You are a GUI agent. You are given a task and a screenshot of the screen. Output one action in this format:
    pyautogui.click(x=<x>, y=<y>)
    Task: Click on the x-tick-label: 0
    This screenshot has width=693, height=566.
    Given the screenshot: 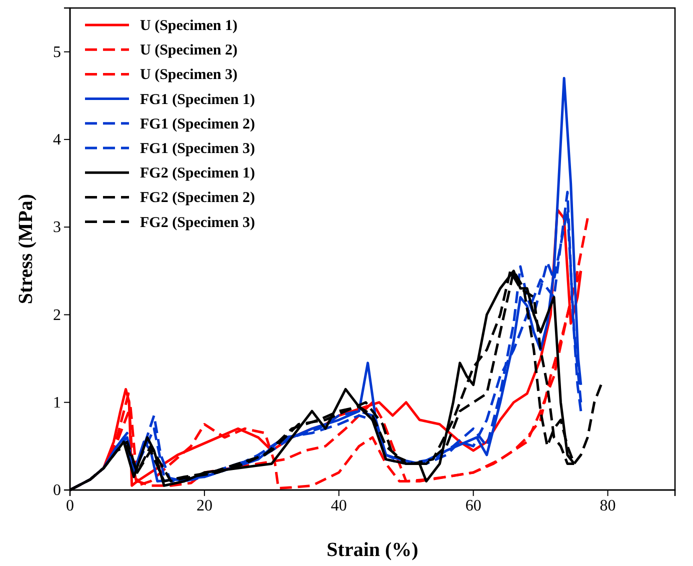 What is the action you would take?
    pyautogui.click(x=70, y=505)
    